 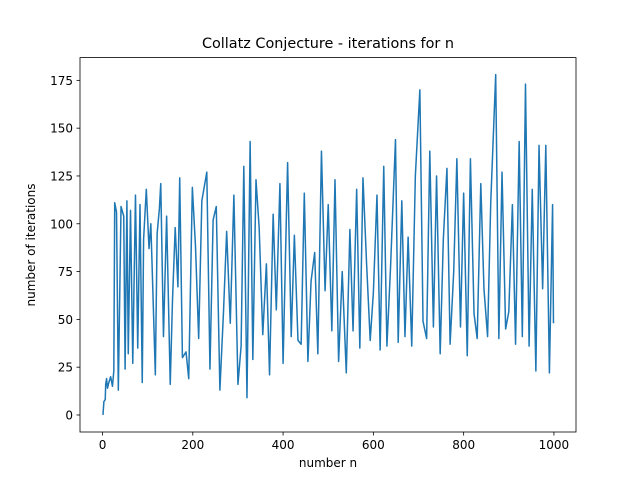 I want to click on y-axis-label: number of iterations, so click(x=31, y=245).